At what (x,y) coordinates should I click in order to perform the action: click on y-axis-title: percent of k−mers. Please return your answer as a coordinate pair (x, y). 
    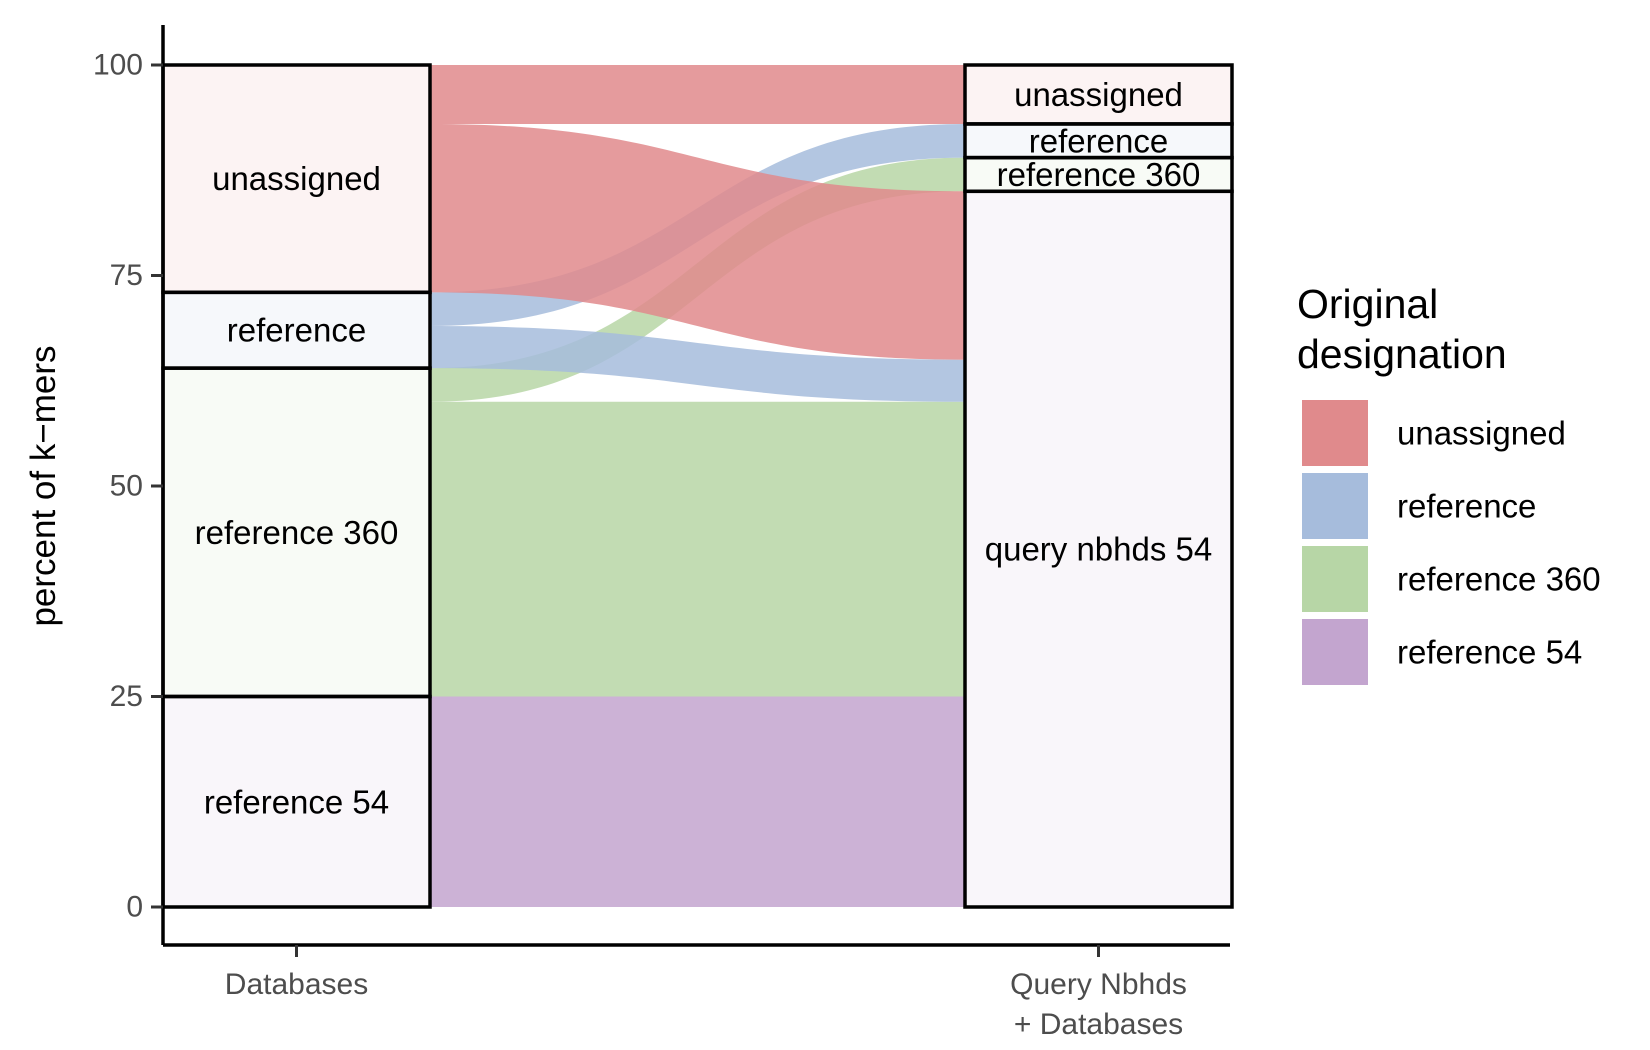
    Looking at the image, I should click on (43, 485).